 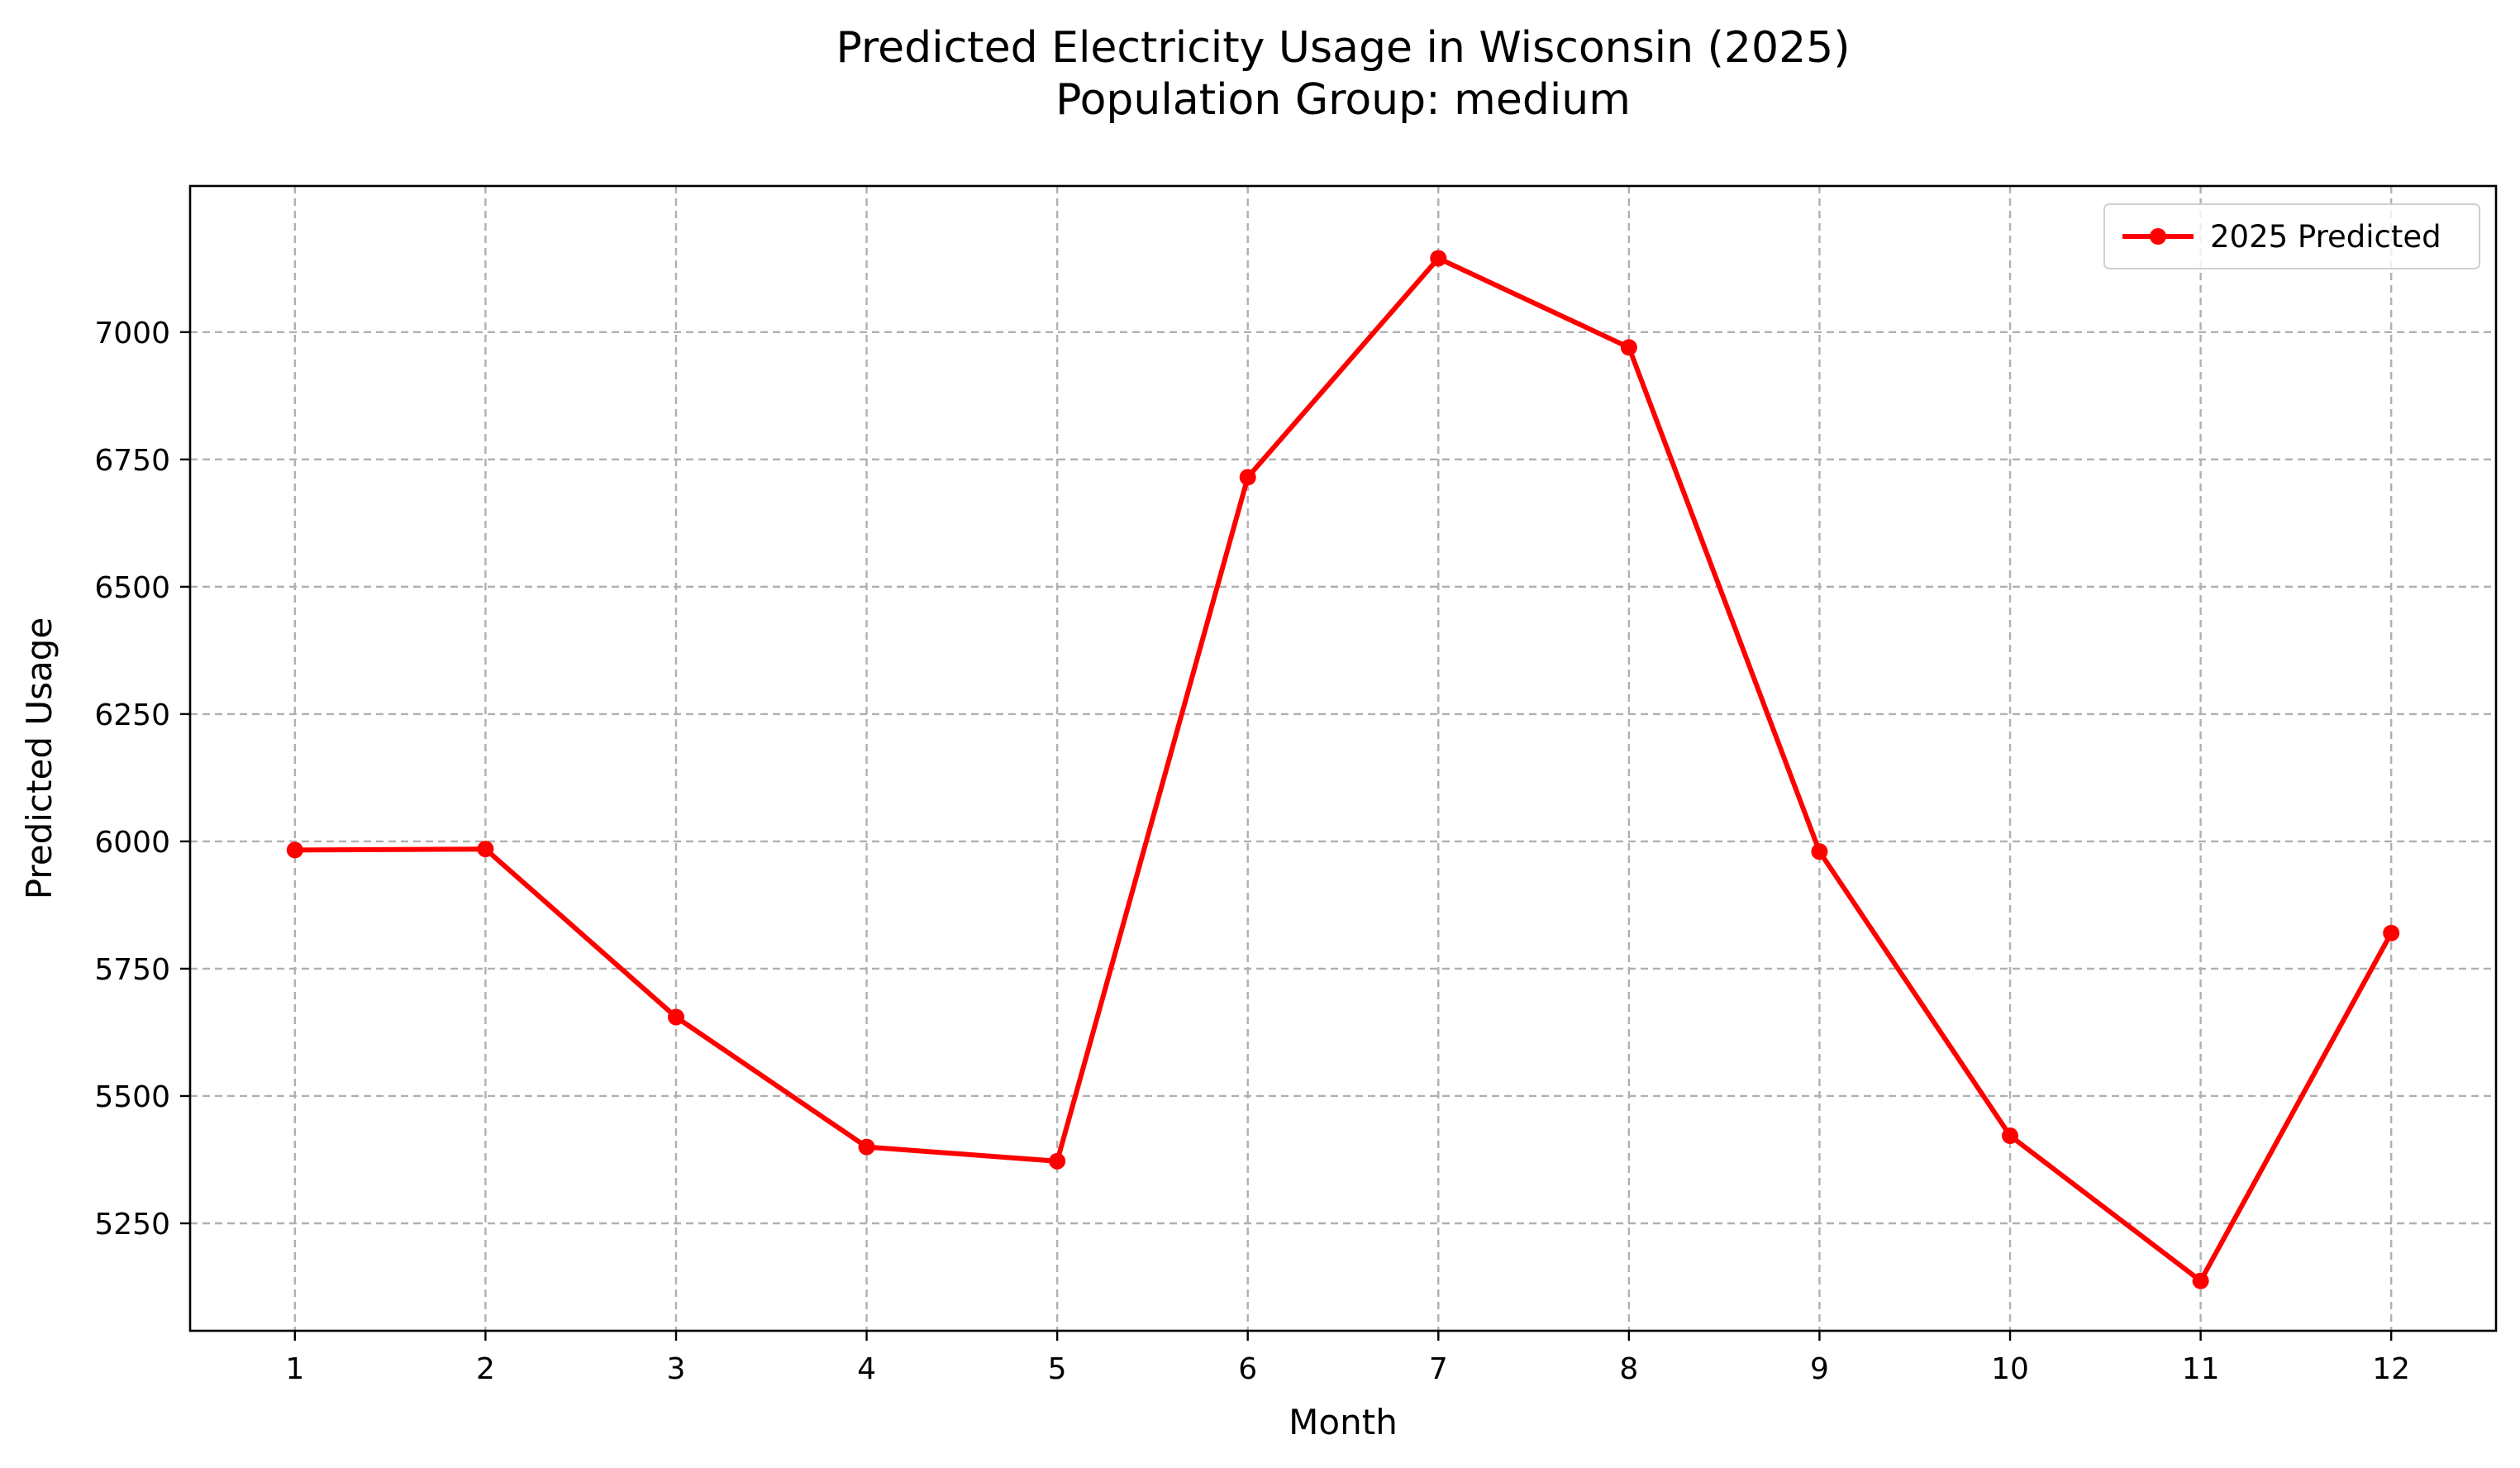 I want to click on x-tick-label: 2, so click(x=485, y=1369).